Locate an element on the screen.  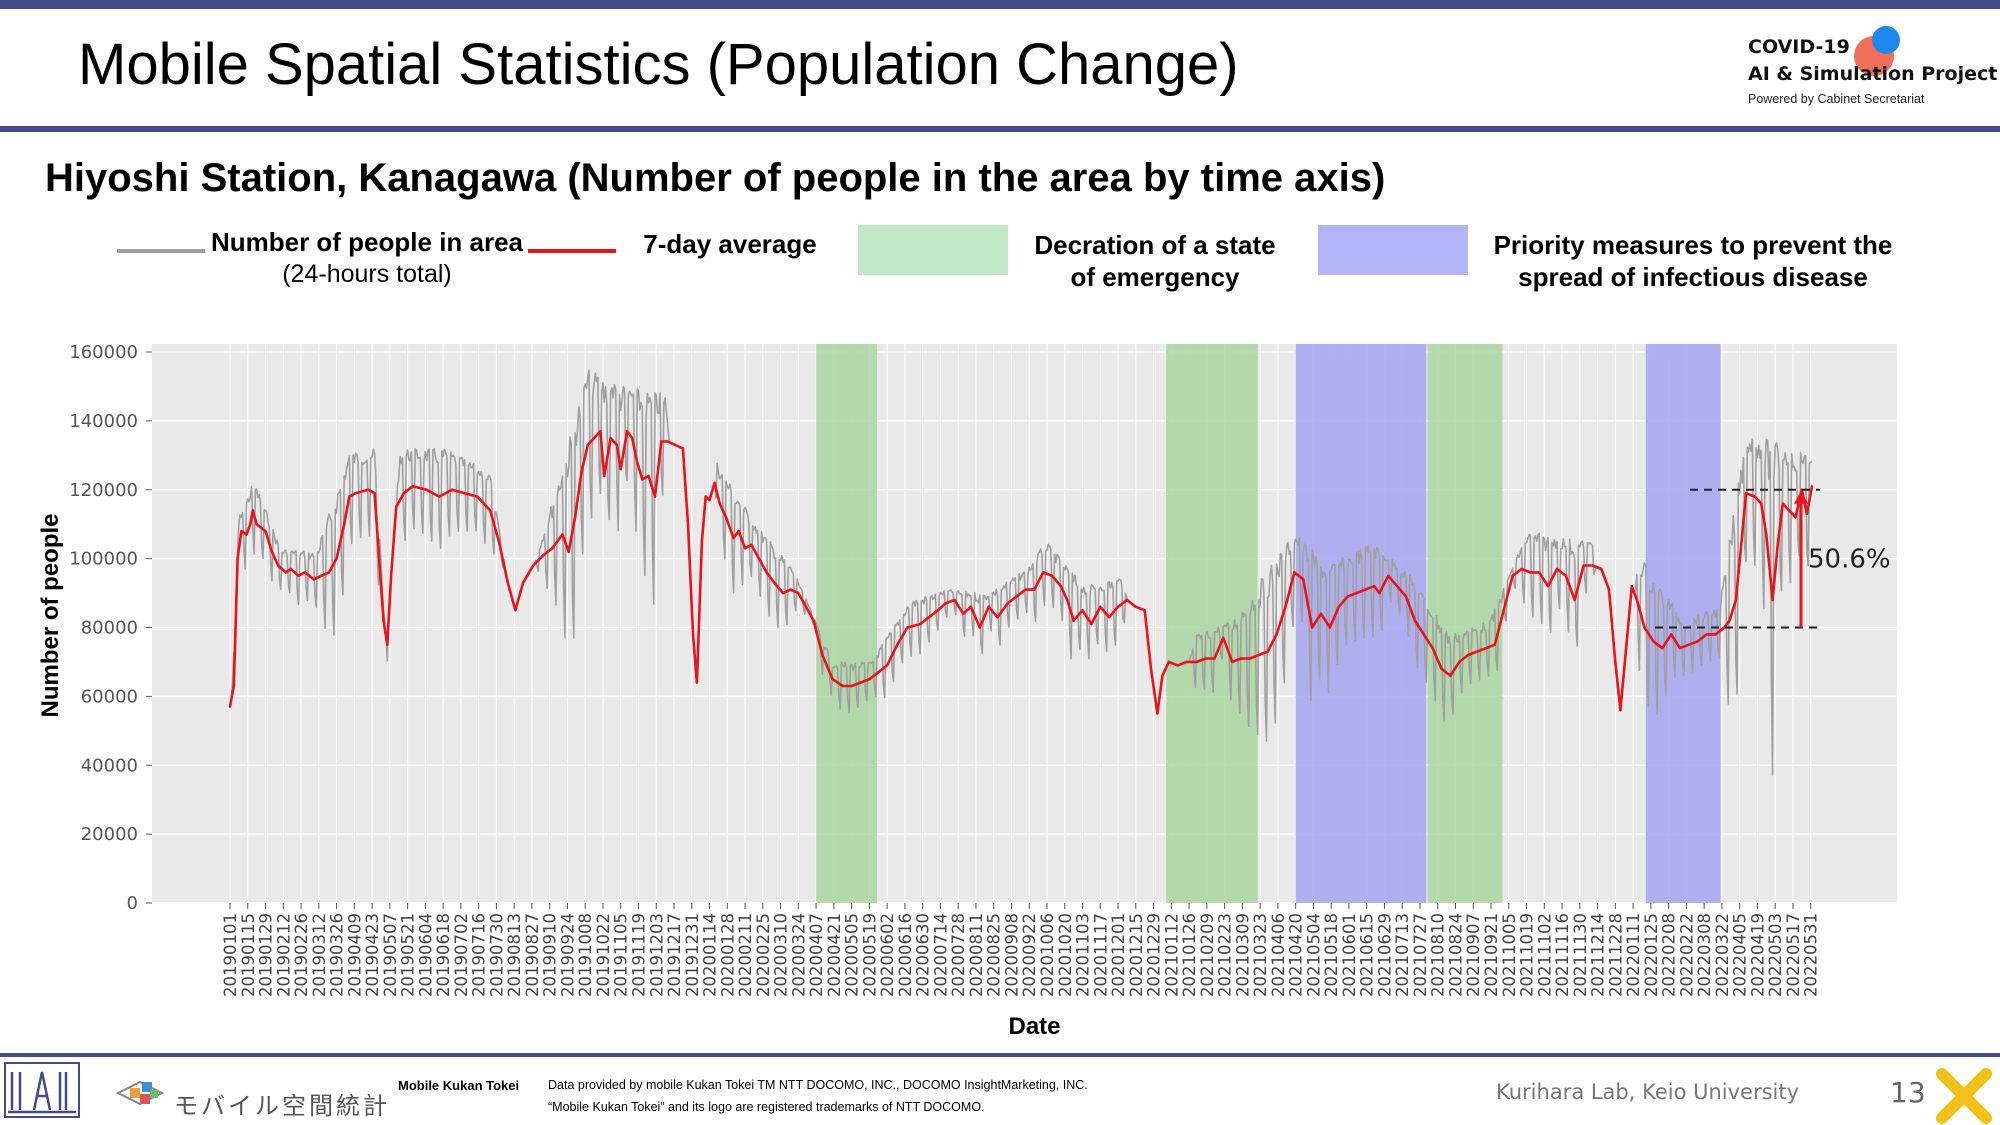
x-brand-icon is located at coordinates (1964, 1096).